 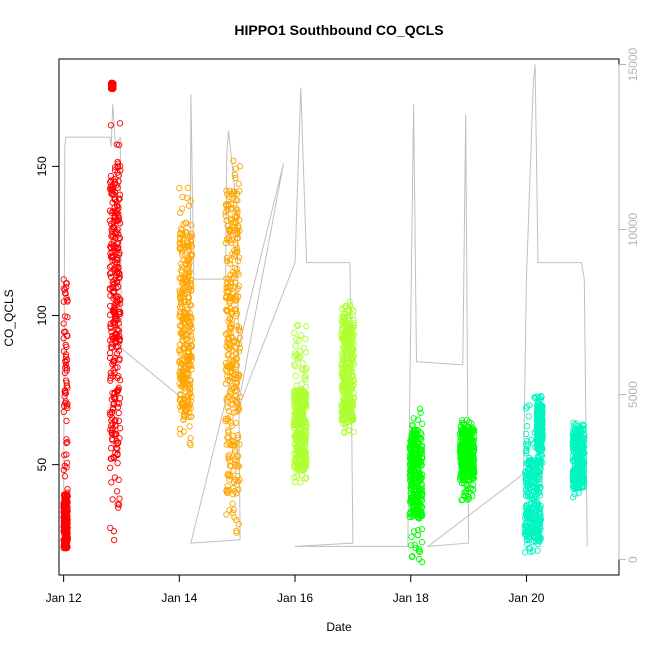 I want to click on x-tick-label: Jan 18, so click(x=411, y=598).